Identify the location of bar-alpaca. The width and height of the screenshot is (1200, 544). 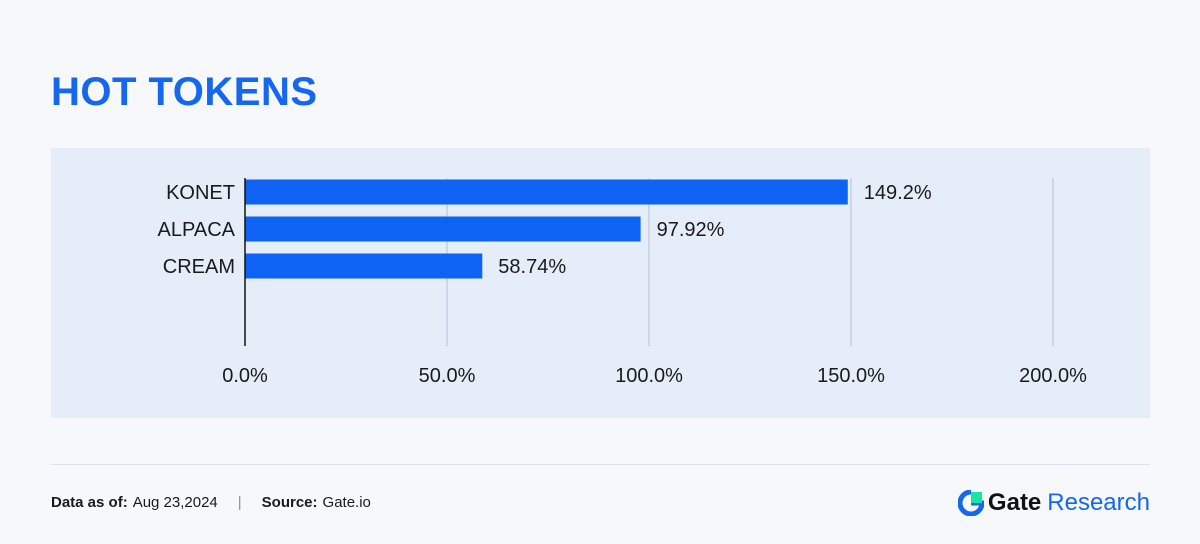
(443, 229).